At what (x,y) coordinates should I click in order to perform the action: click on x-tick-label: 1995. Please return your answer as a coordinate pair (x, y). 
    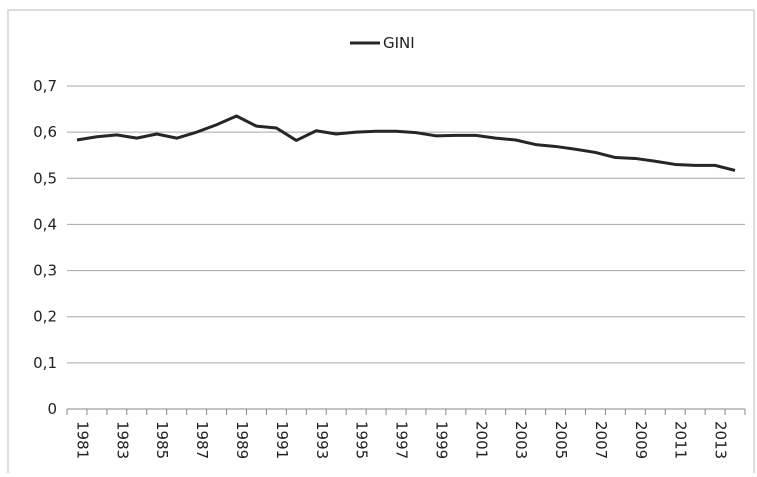
    Looking at the image, I should click on (362, 440).